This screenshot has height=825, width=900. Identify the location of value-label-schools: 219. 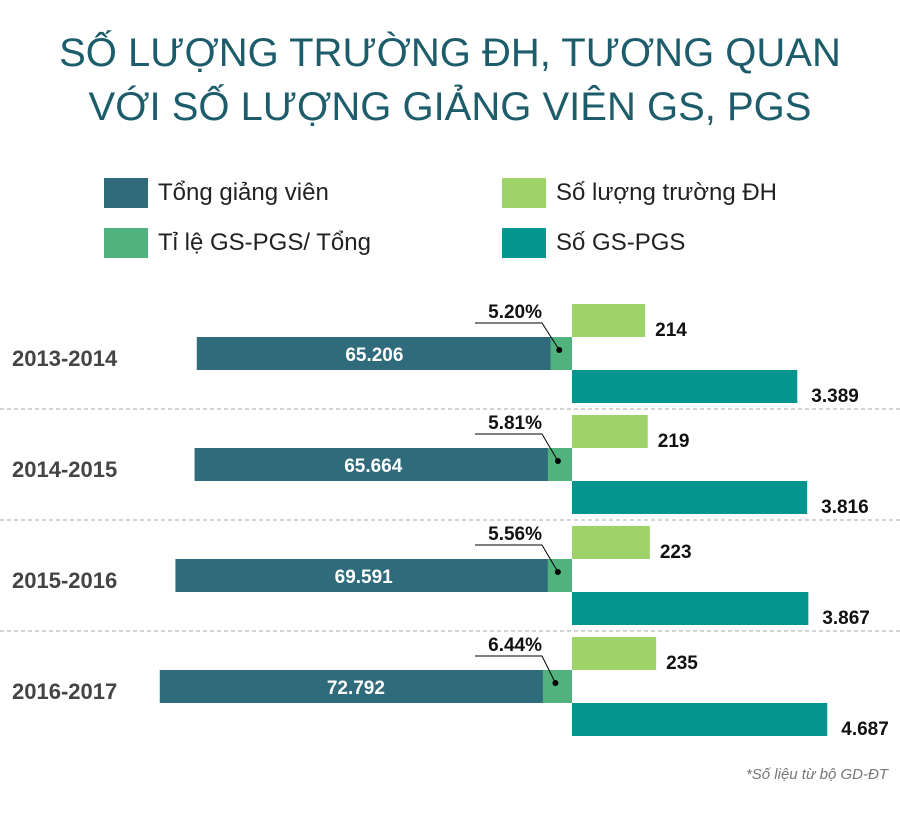
(674, 441).